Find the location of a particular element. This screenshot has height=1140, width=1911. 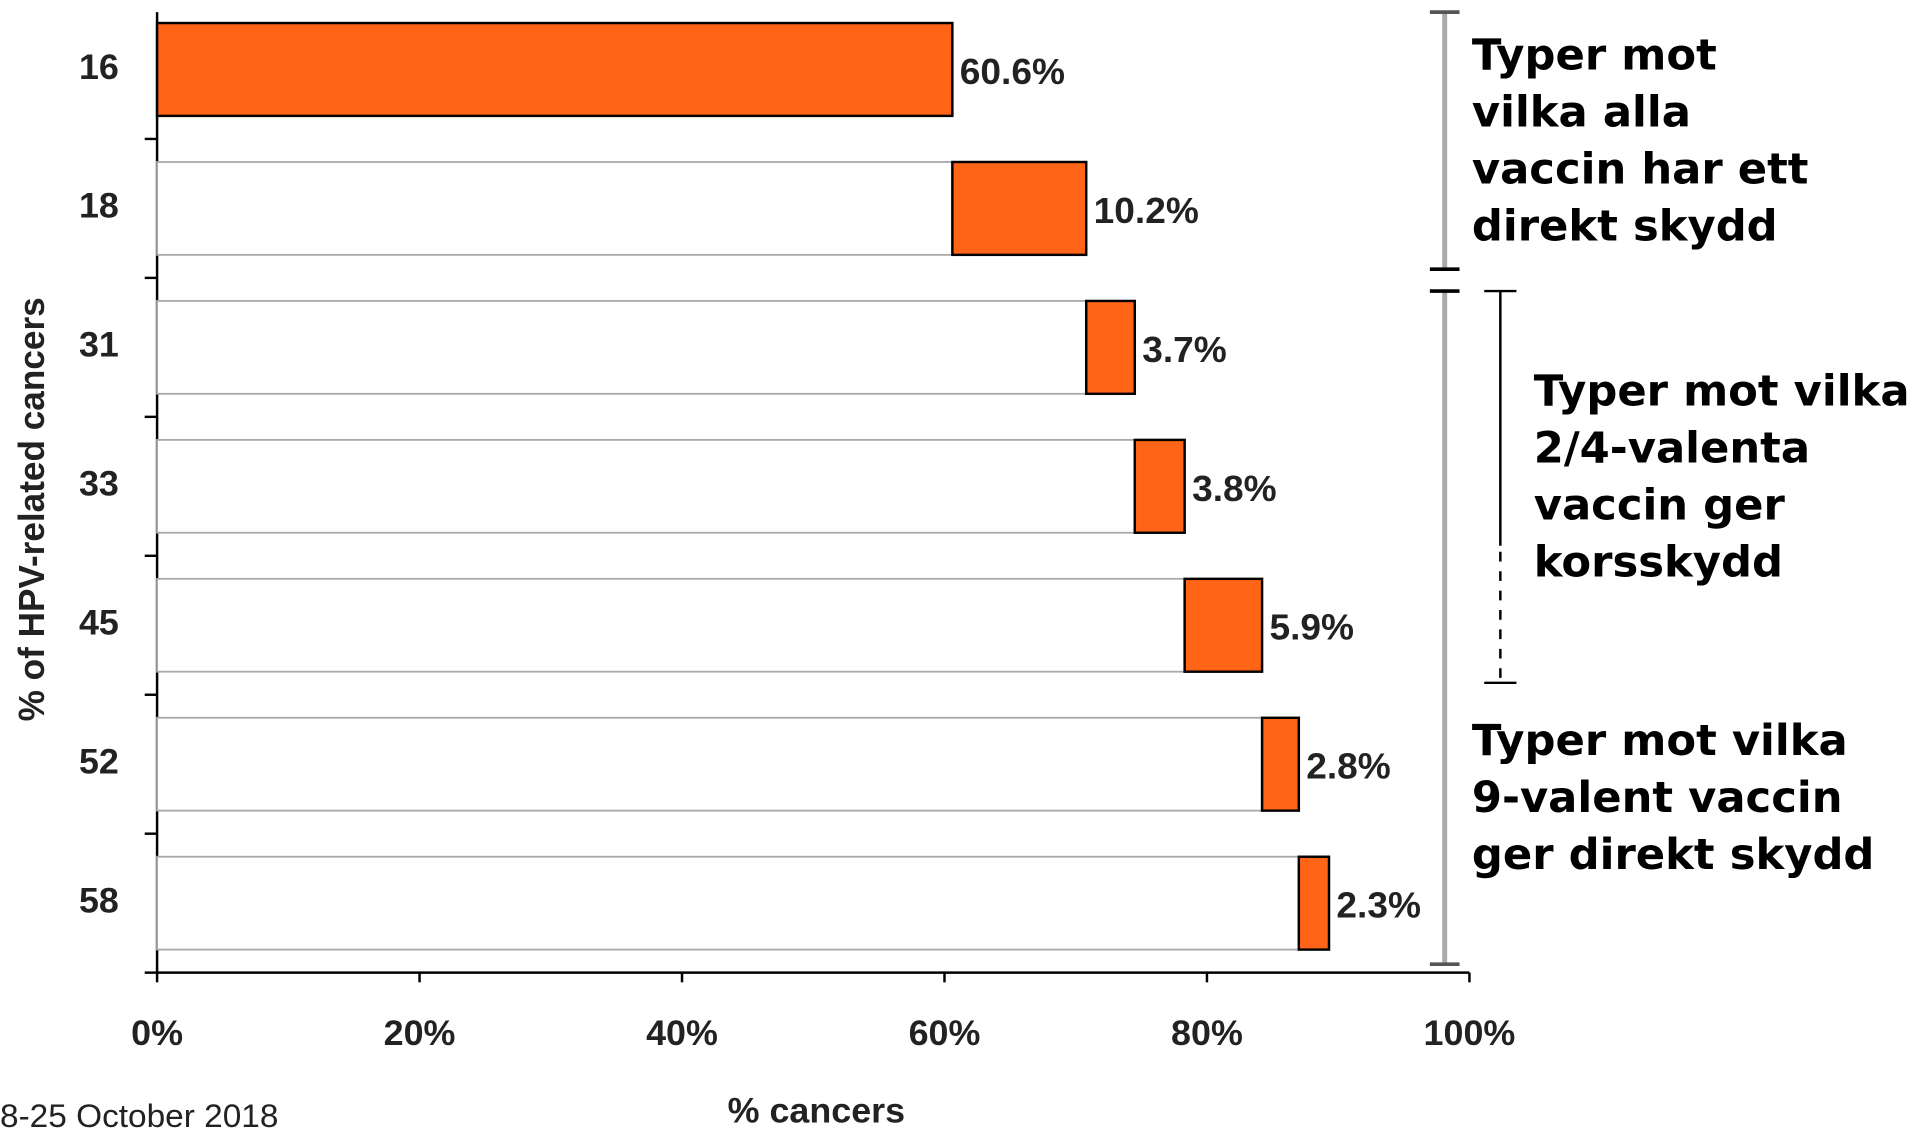

annotation: vaccin har ett is located at coordinates (1640, 170).